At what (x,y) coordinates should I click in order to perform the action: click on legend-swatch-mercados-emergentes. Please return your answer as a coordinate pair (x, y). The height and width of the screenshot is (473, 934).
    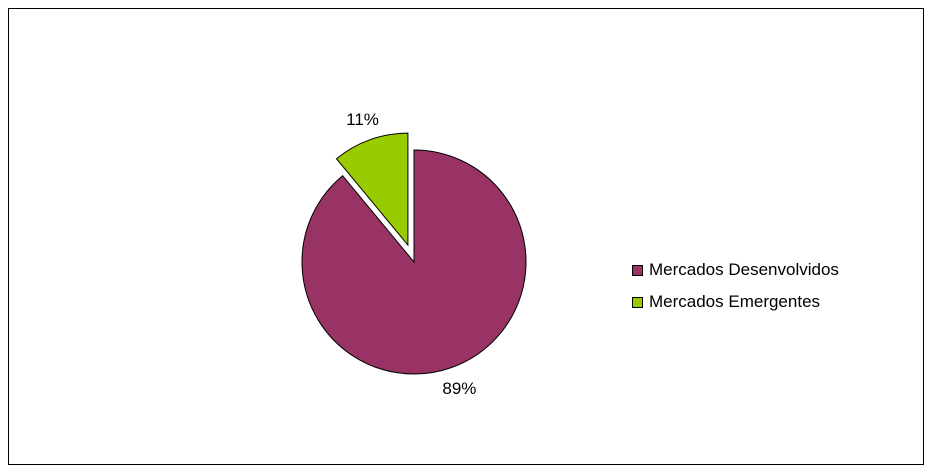
    Looking at the image, I should click on (637, 302).